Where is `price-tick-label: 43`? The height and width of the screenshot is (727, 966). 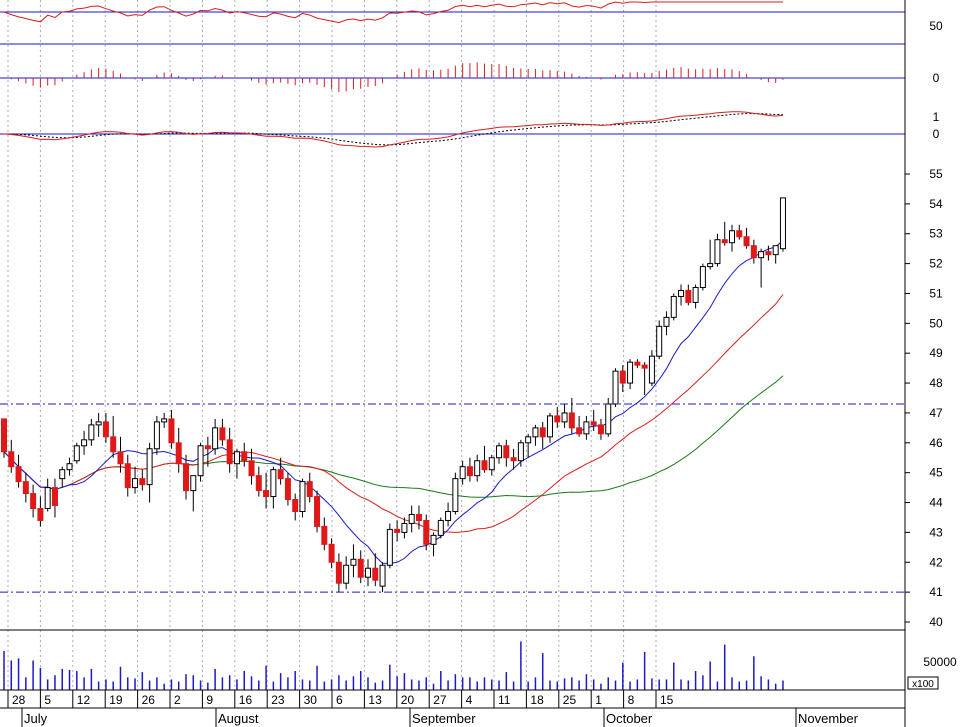
price-tick-label: 43 is located at coordinates (936, 532).